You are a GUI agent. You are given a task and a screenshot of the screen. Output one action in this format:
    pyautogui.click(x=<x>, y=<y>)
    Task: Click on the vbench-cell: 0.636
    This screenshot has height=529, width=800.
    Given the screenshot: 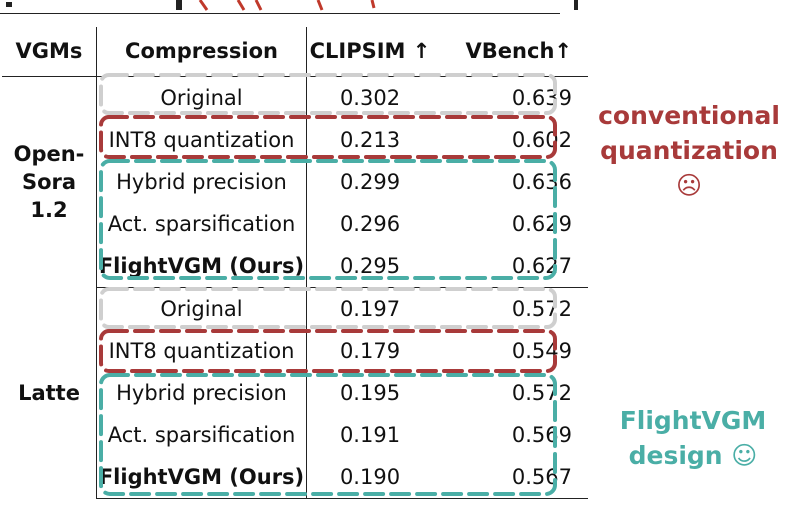 What is the action you would take?
    pyautogui.click(x=541, y=182)
    